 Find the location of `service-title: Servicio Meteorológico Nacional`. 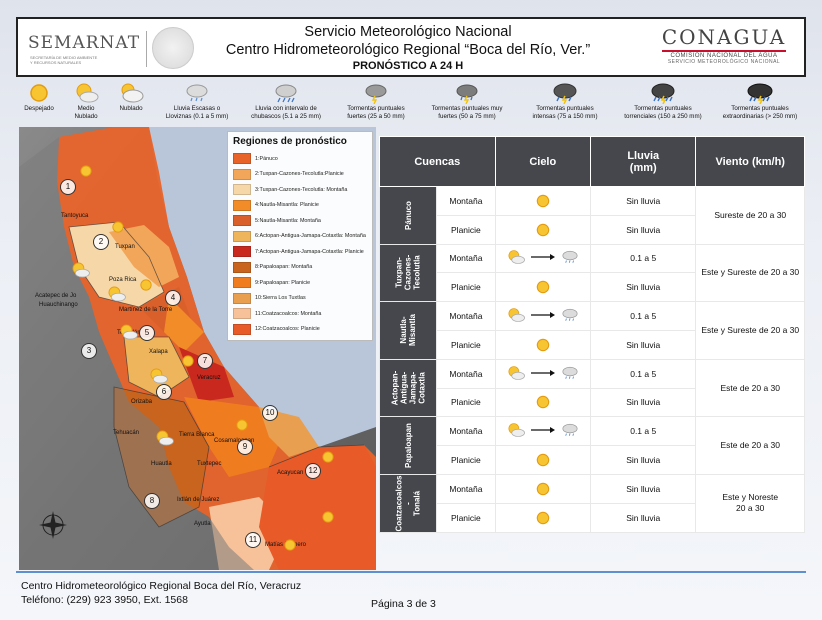

service-title: Servicio Meteorológico Nacional is located at coordinates (408, 32).